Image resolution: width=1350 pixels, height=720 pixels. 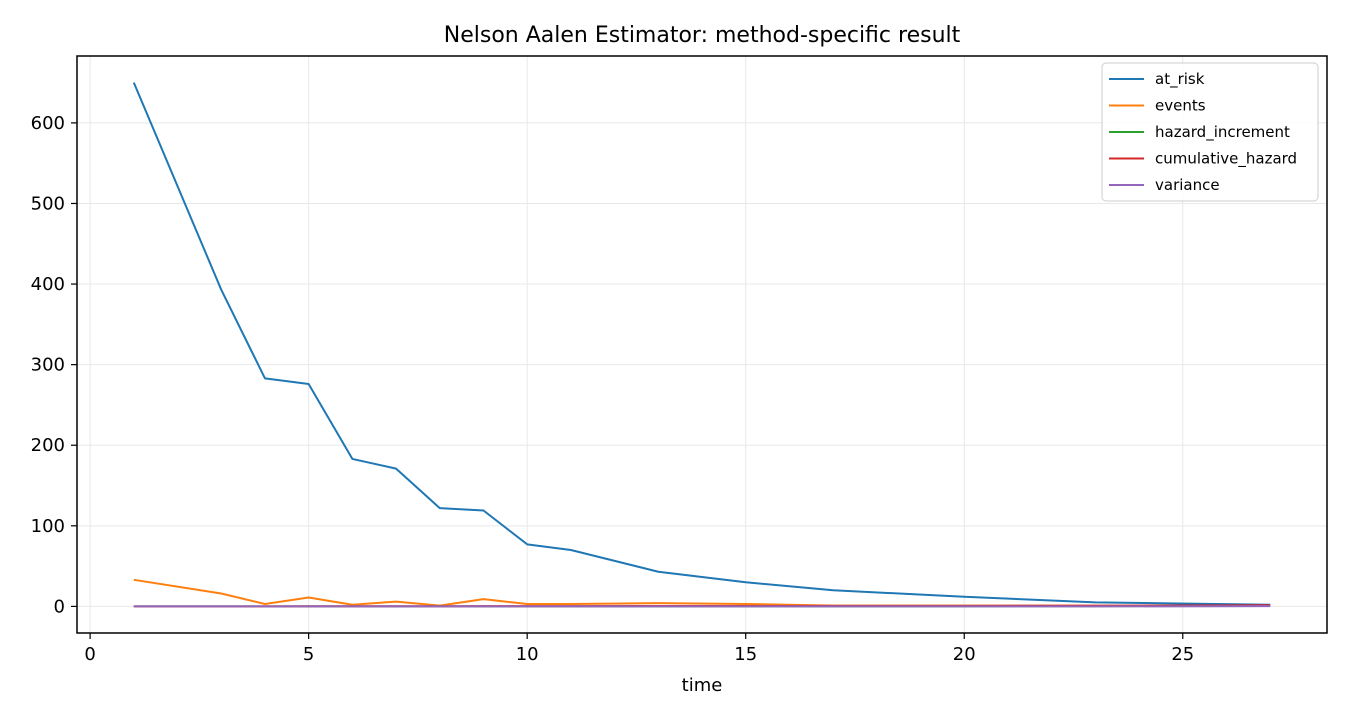 I want to click on y-tick-label: 0, so click(x=59, y=606).